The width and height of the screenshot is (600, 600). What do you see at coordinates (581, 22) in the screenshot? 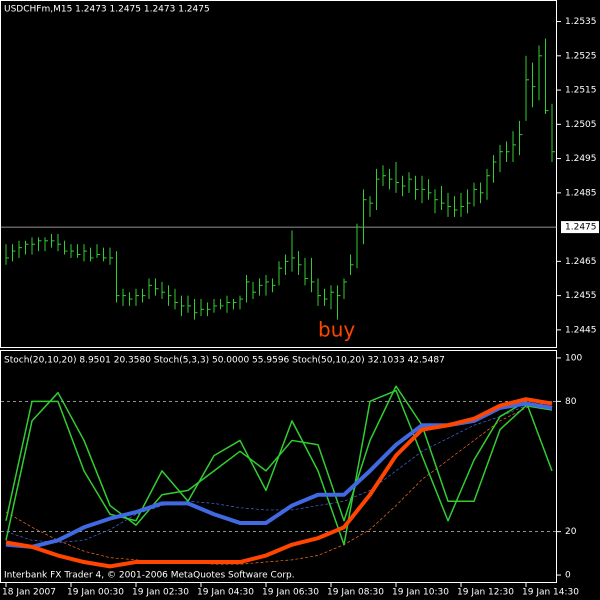
I see `y-tick-label: 1.2535` at bounding box center [581, 22].